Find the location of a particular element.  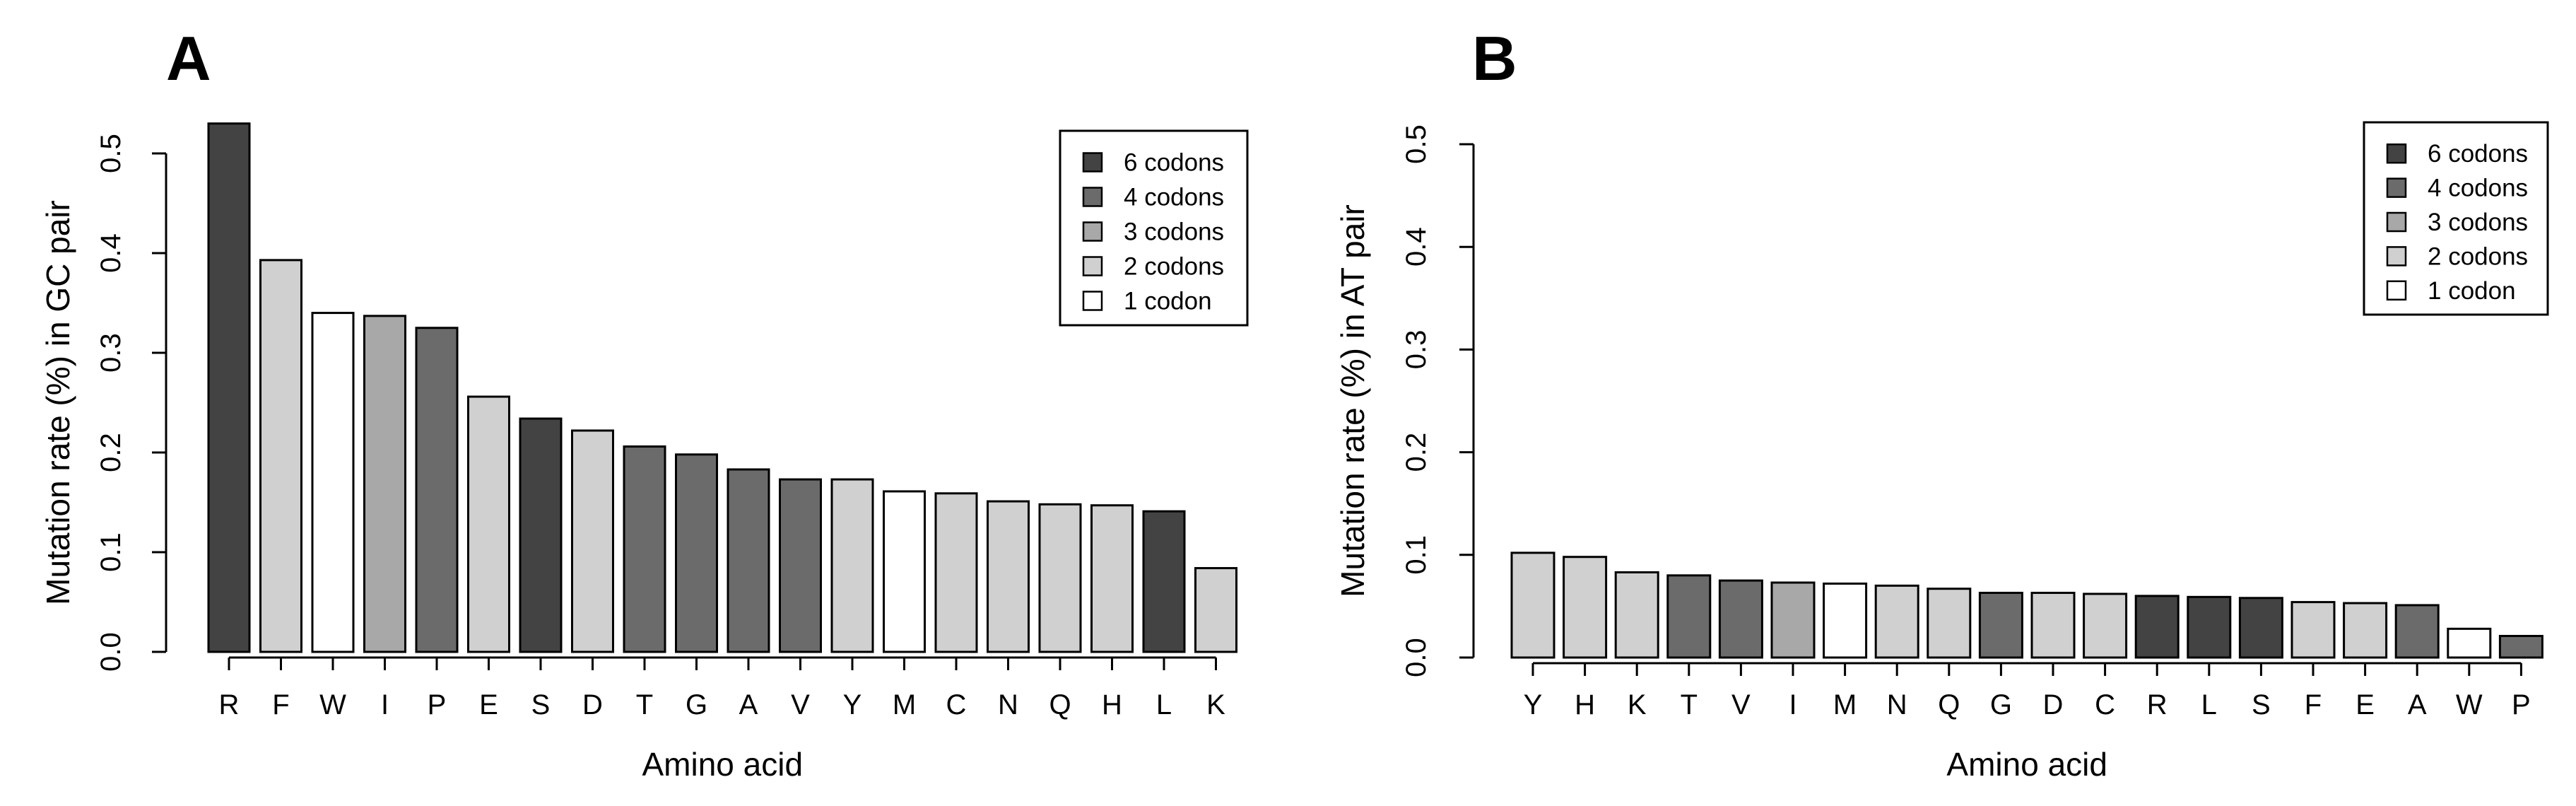

legend-label: 6 codons is located at coordinates (2478, 154).